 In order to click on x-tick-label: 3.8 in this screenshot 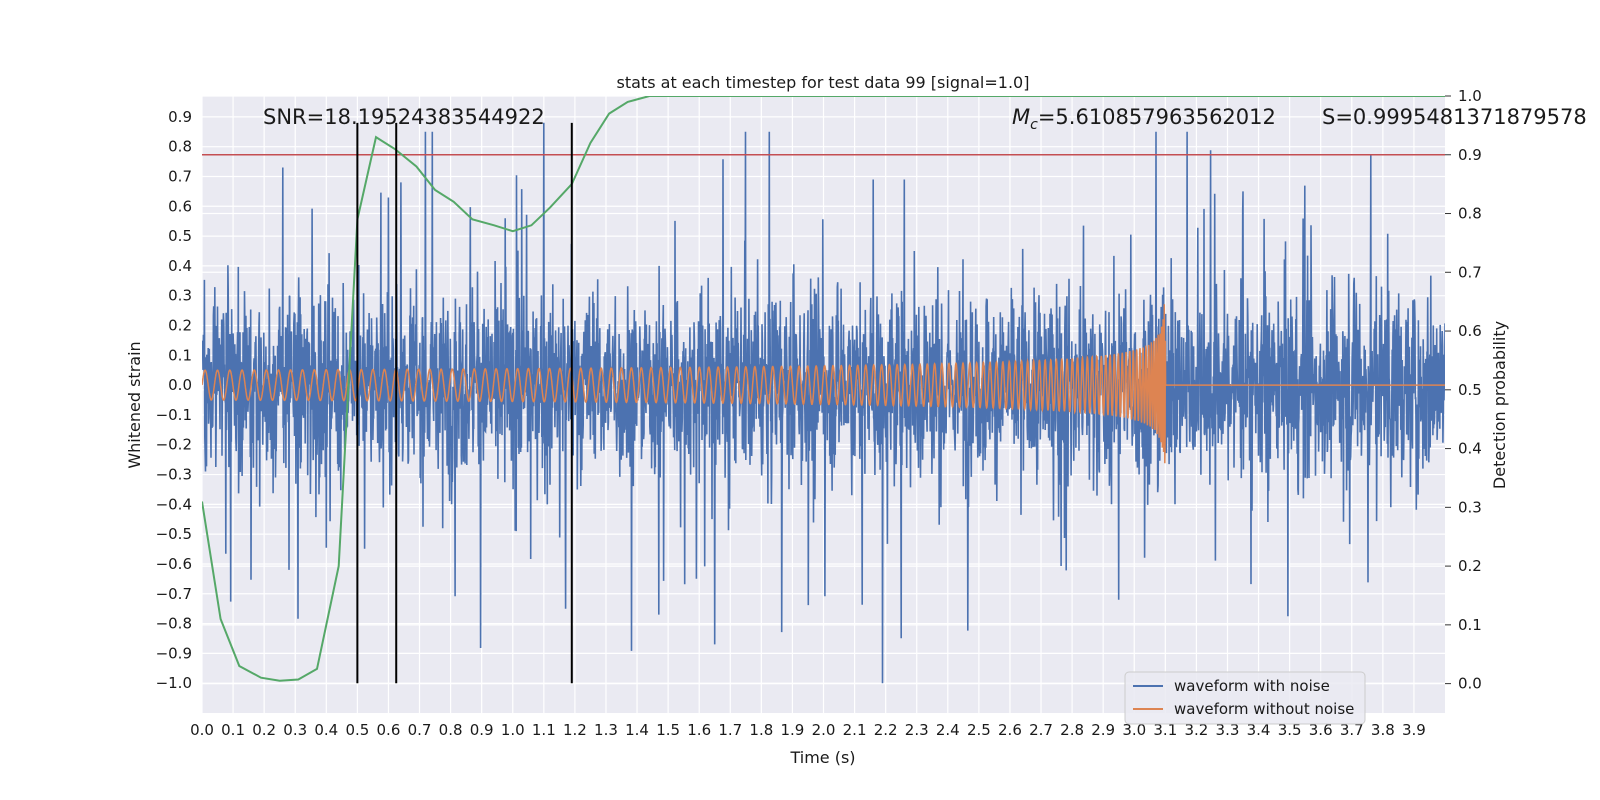, I will do `click(1383, 730)`.